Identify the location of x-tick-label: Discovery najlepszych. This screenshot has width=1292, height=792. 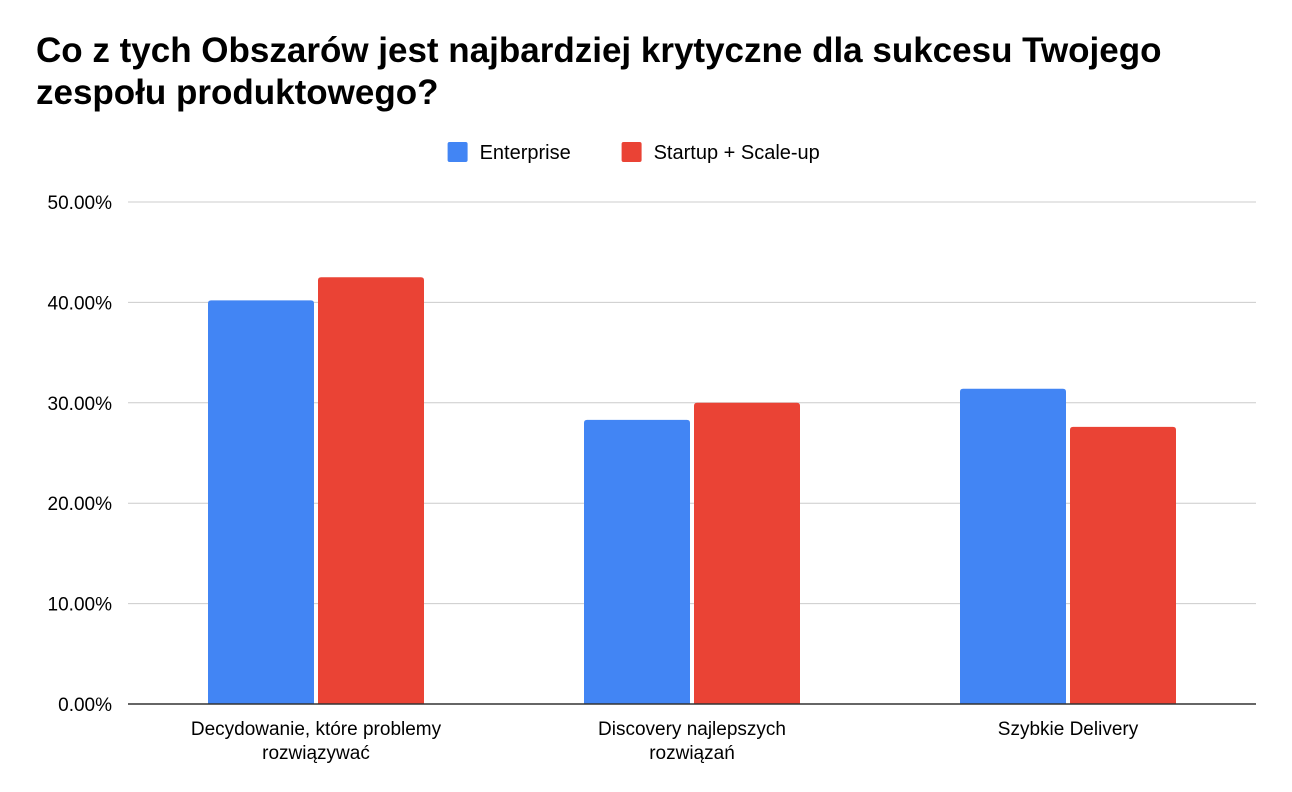
(692, 729).